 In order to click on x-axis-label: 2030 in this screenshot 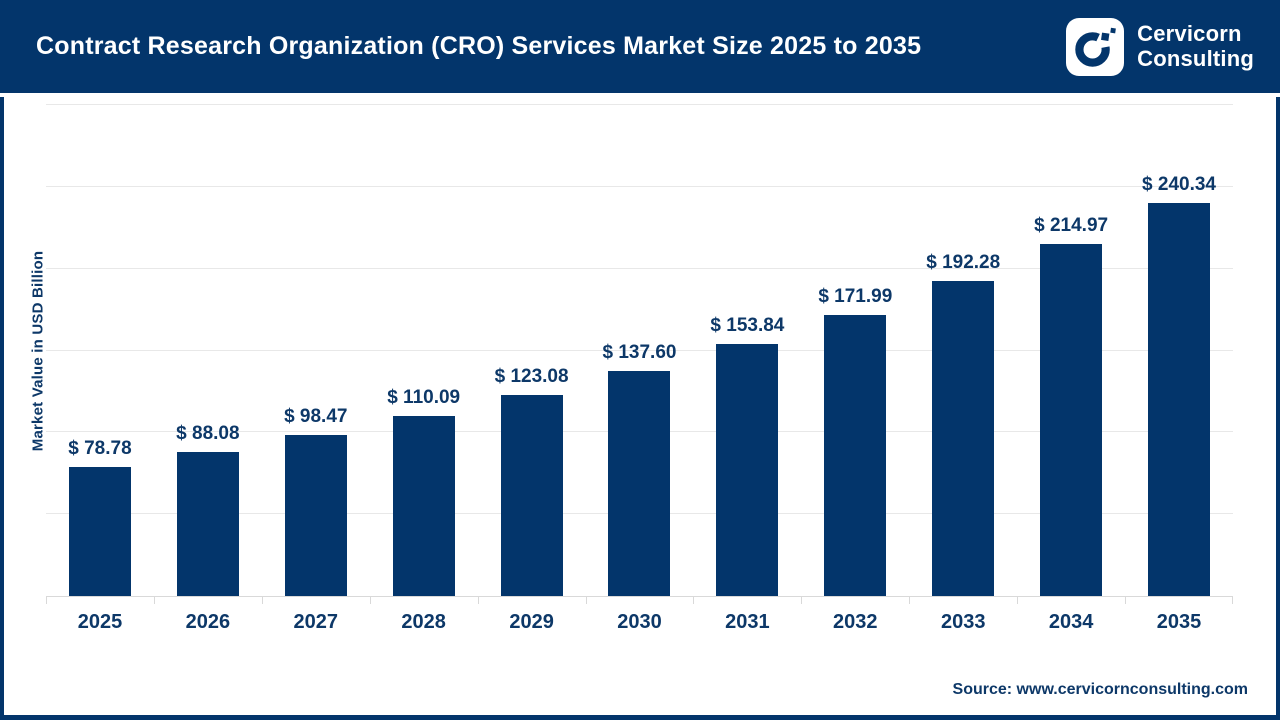, I will do `click(639, 622)`.